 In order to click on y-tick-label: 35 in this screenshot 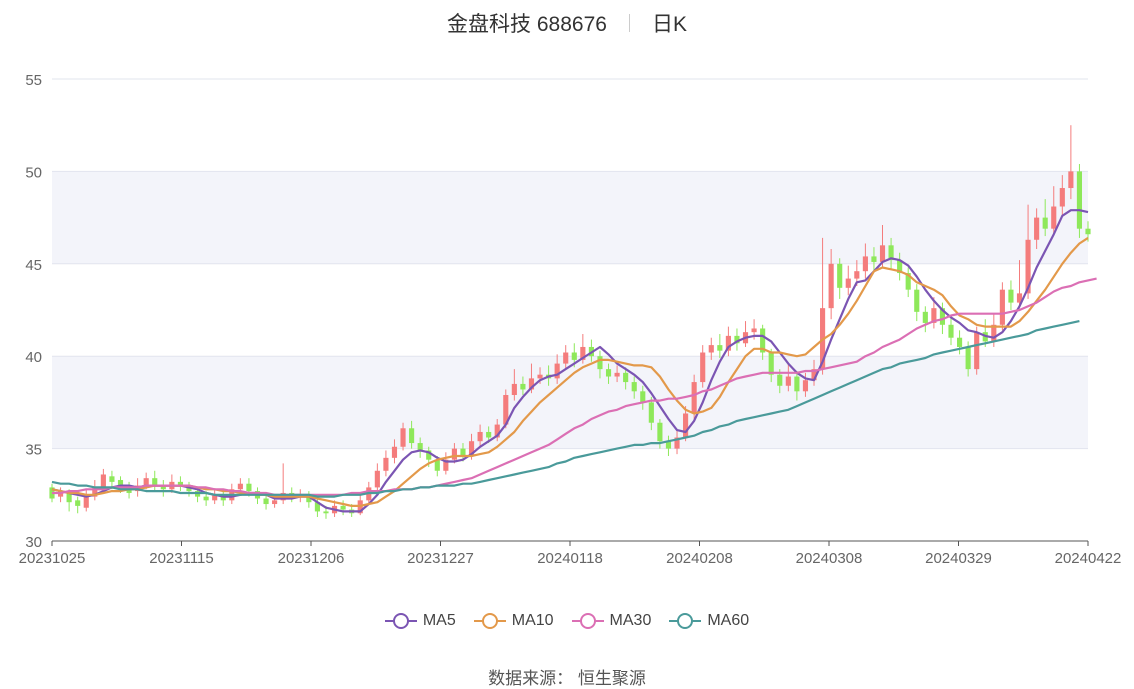, I will do `click(33, 450)`.